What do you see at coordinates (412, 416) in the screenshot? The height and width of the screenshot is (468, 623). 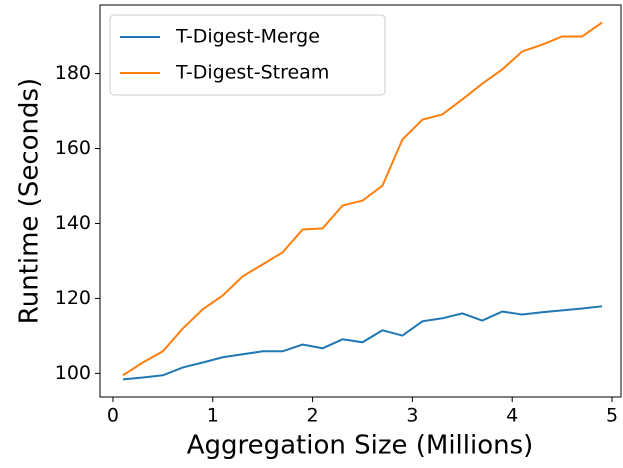 I see `x-tick-label: 3` at bounding box center [412, 416].